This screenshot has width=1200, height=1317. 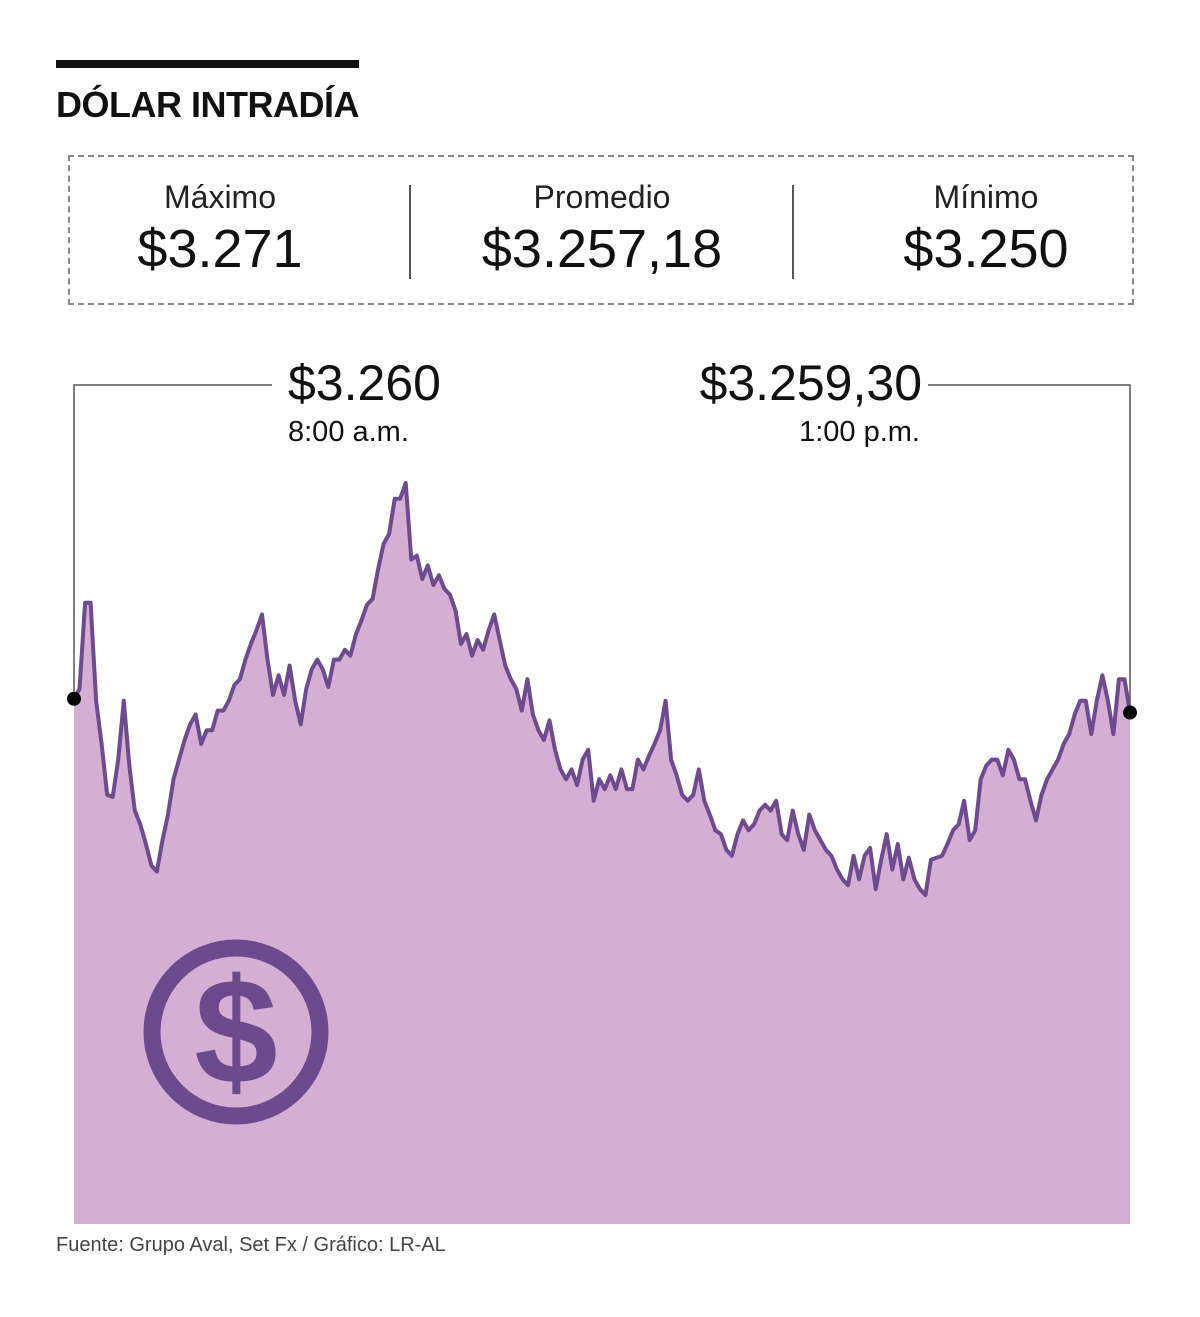 What do you see at coordinates (219, 197) in the screenshot?
I see `stat-max-label: Máximo` at bounding box center [219, 197].